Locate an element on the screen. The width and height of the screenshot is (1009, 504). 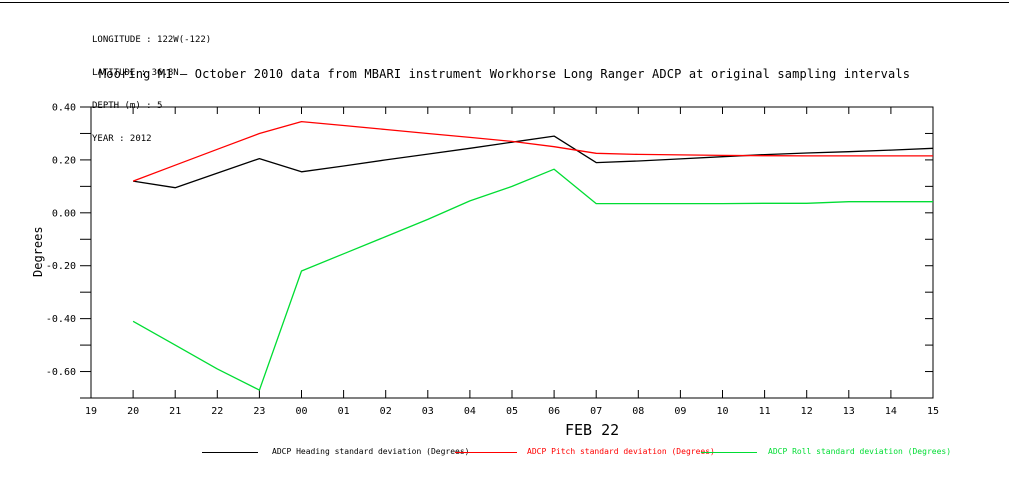
x-tick-label: 21 is located at coordinates (175, 411).